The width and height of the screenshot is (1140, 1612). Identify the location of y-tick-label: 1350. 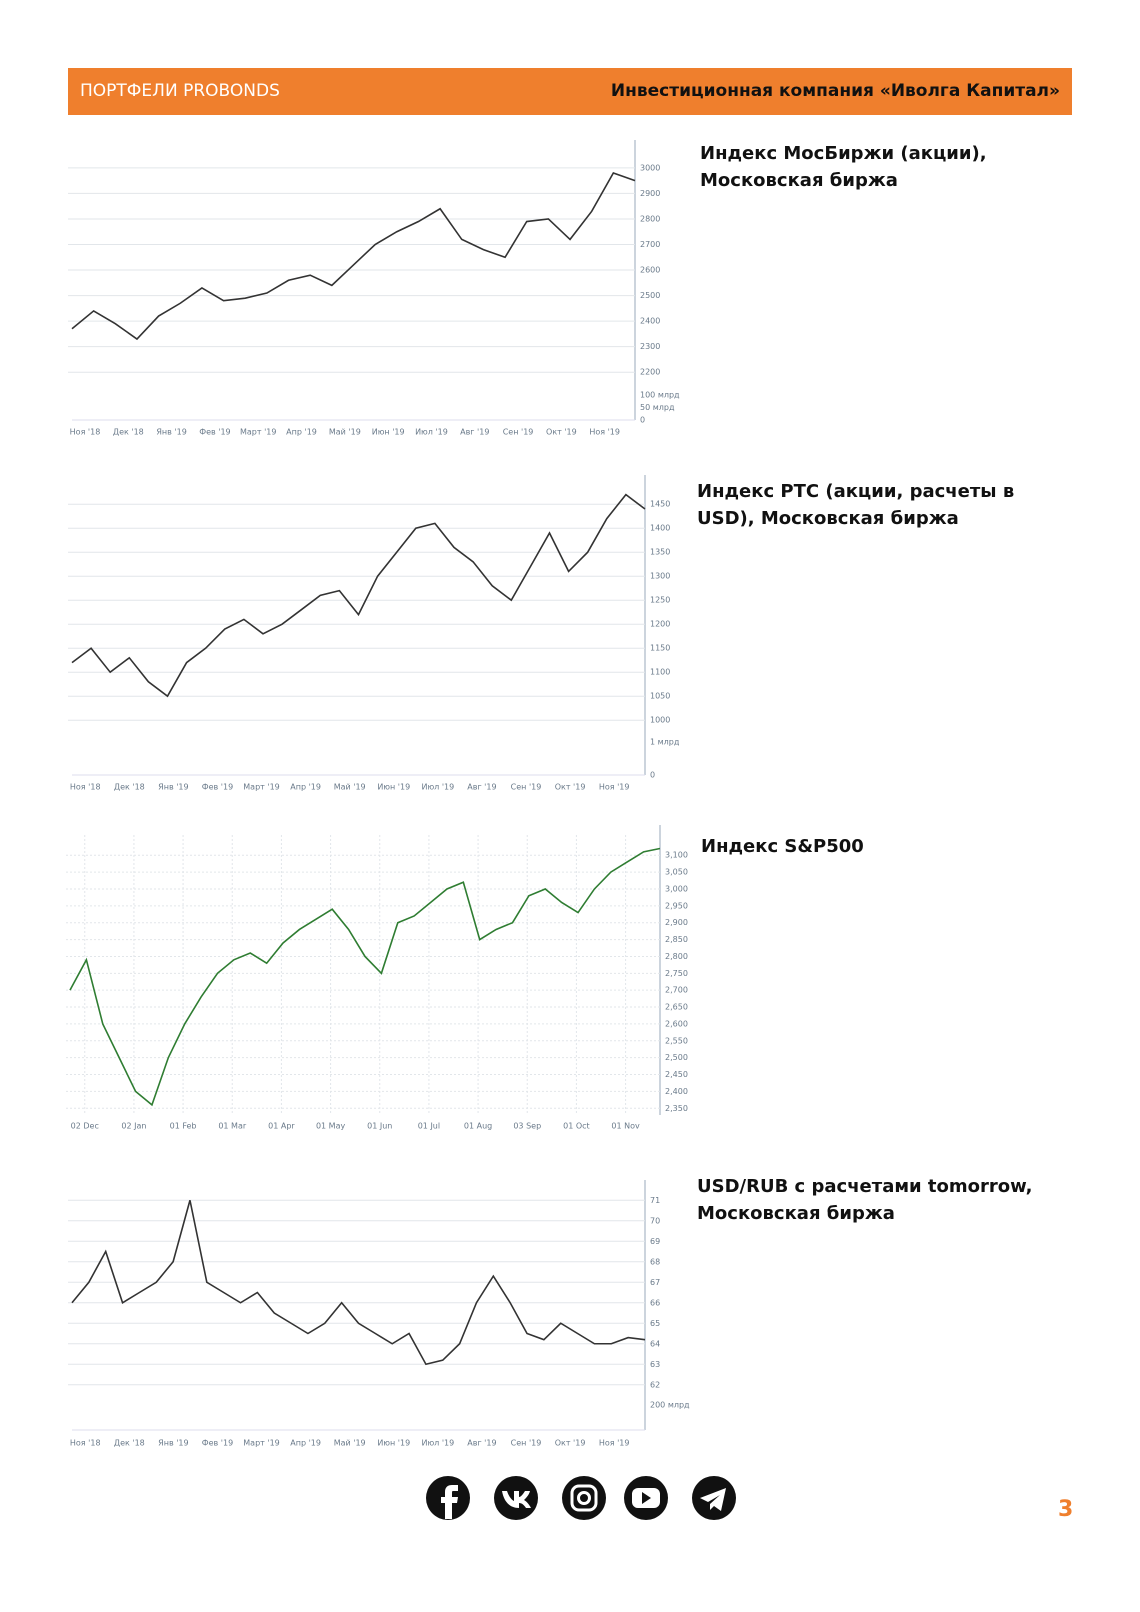
(660, 552).